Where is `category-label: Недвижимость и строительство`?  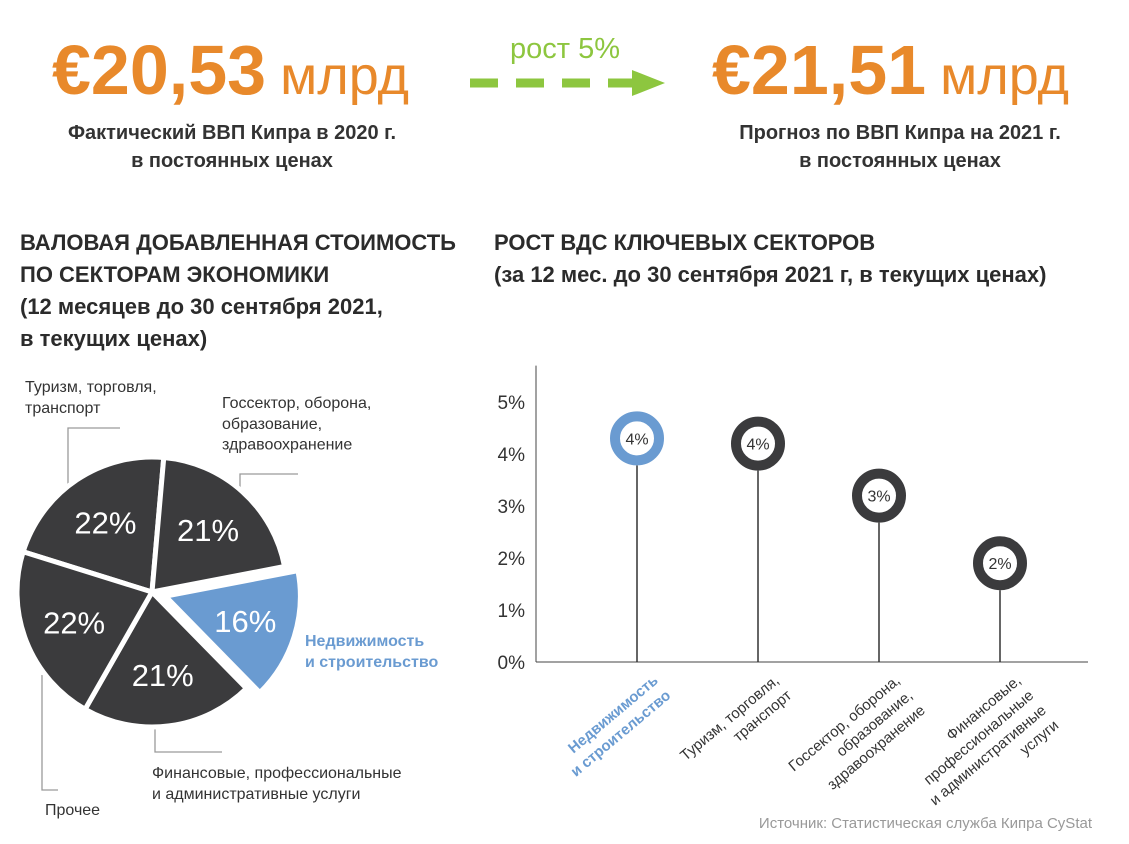 category-label: Недвижимость и строительство is located at coordinates (371, 652).